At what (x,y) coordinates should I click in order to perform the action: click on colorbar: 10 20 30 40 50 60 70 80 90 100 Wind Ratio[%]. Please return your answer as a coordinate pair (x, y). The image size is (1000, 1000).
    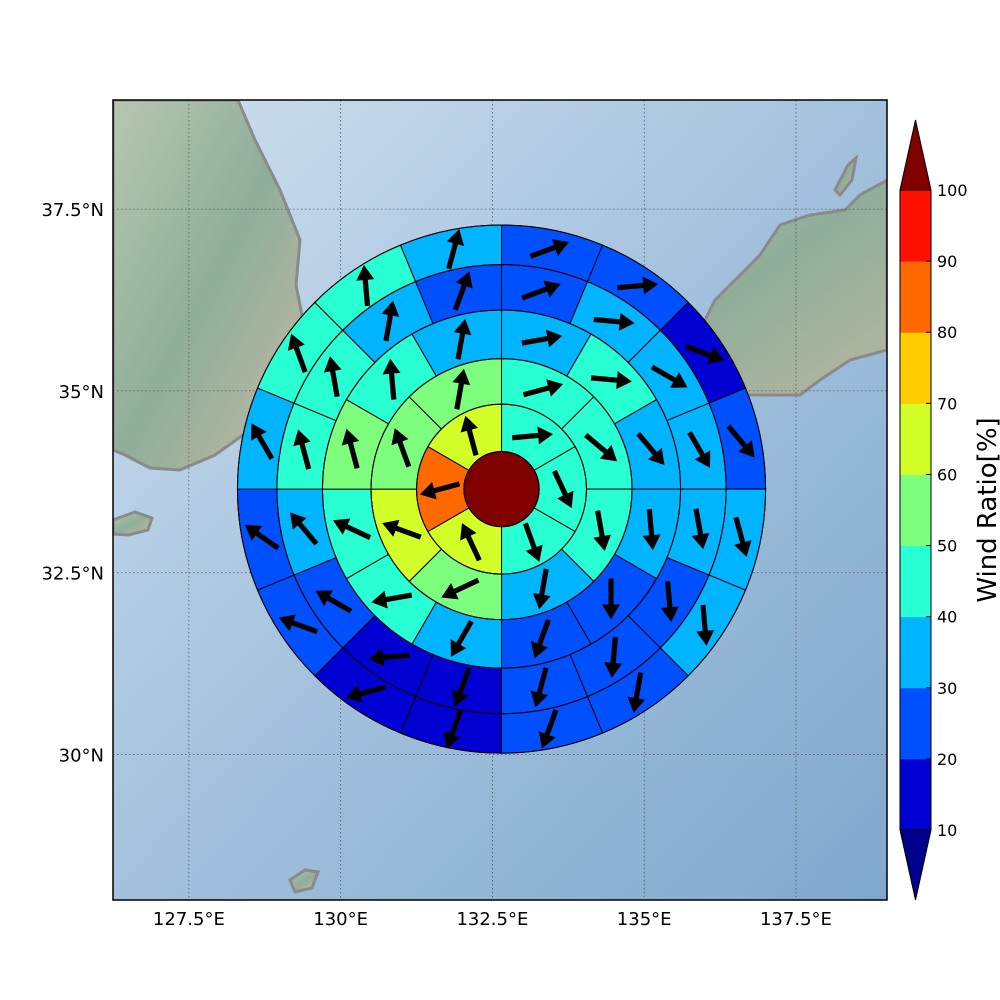
    Looking at the image, I should click on (949, 510).